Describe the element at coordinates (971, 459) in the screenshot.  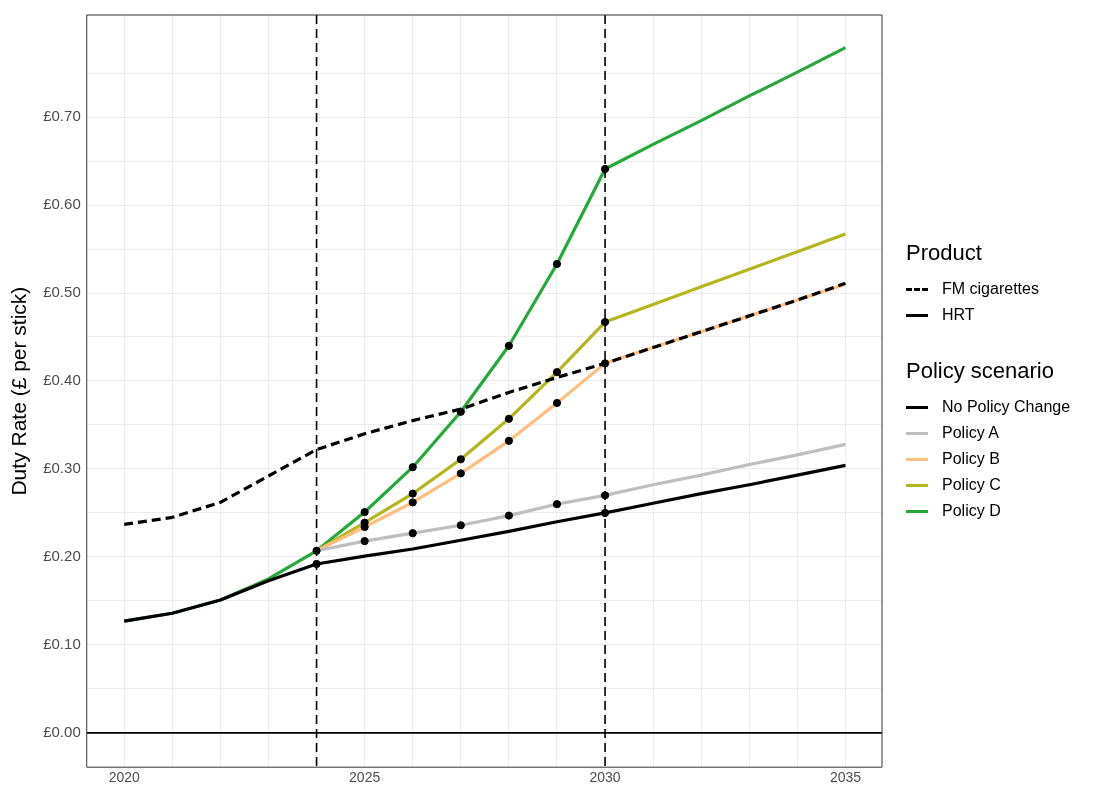
I see `legend-label: Policy B` at that location.